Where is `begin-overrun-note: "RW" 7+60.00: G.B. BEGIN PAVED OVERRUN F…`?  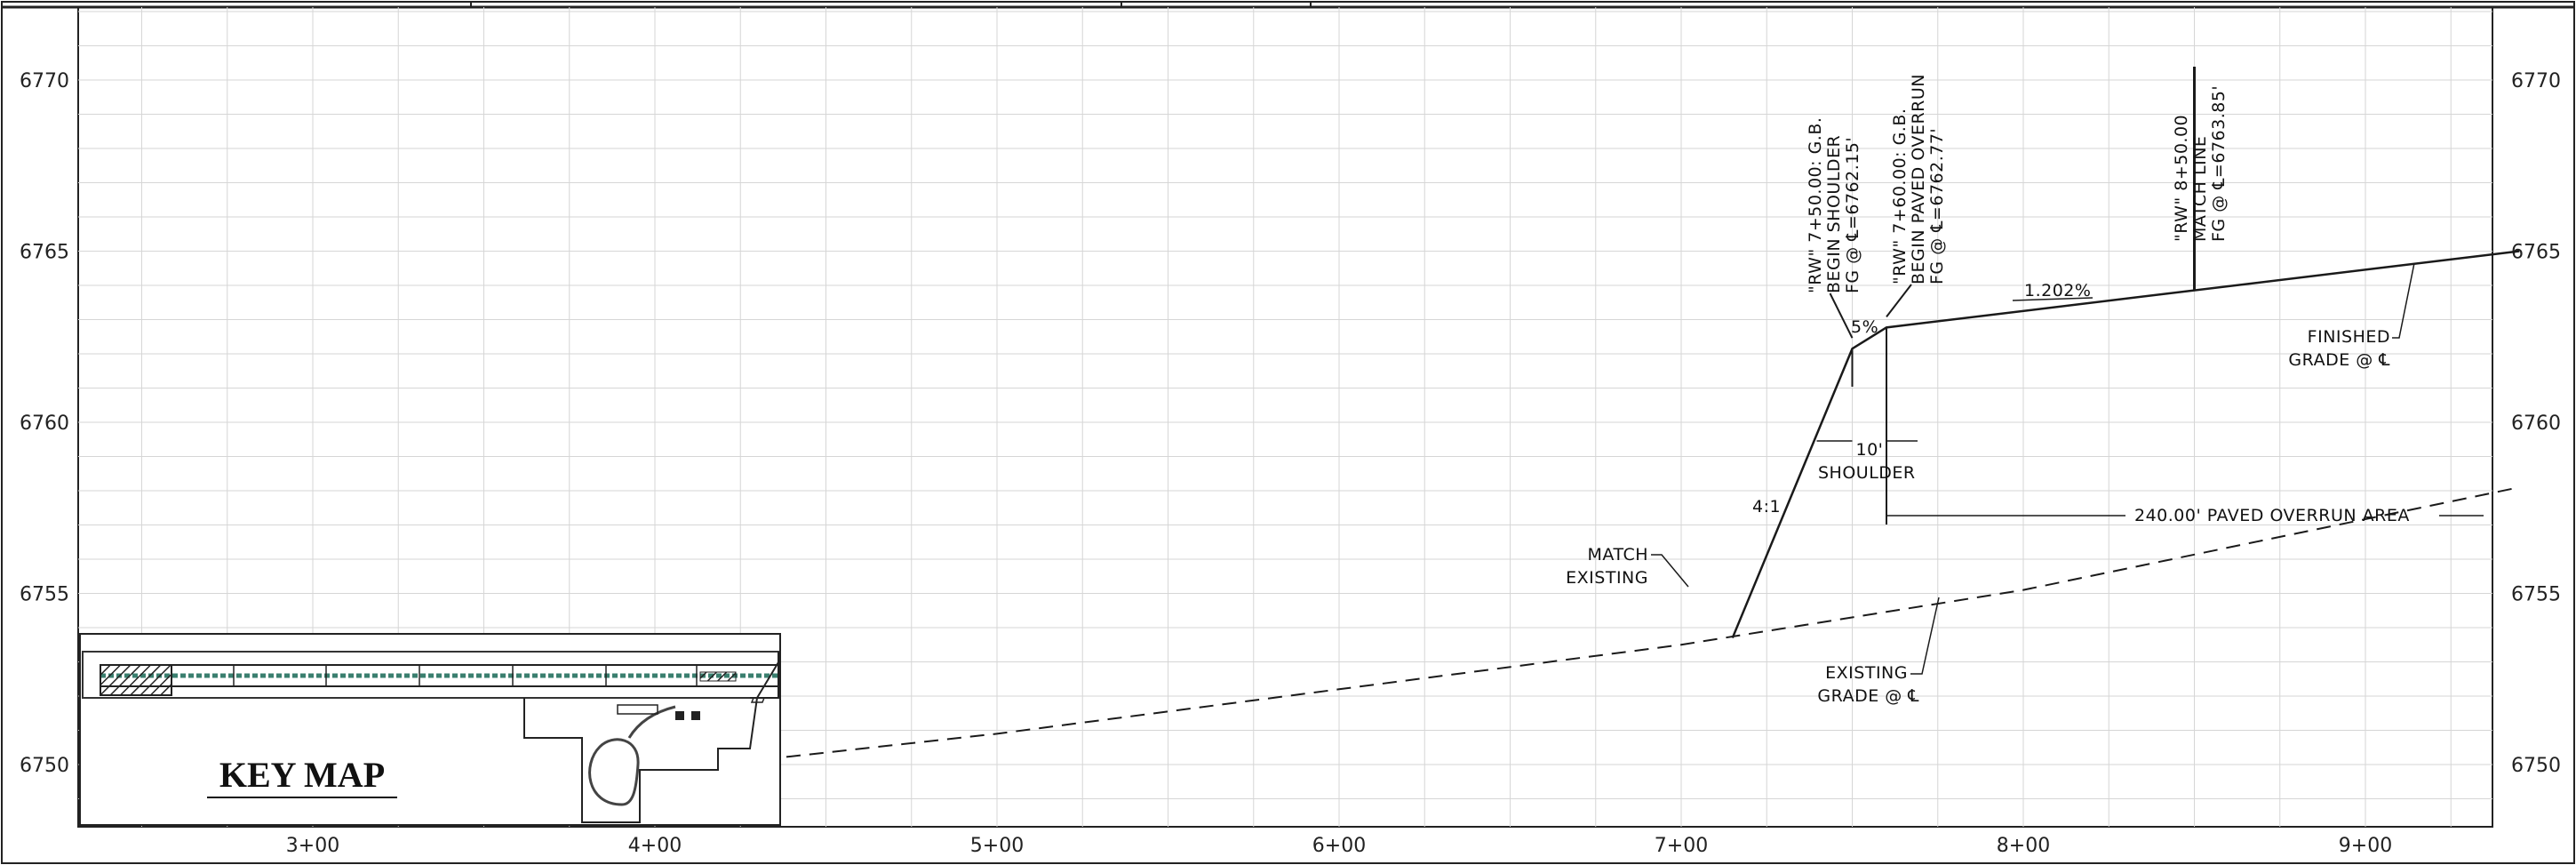 begin-overrun-note: "RW" 7+60.00: G.B. BEGIN PAVED OVERRUN F… is located at coordinates (1918, 179).